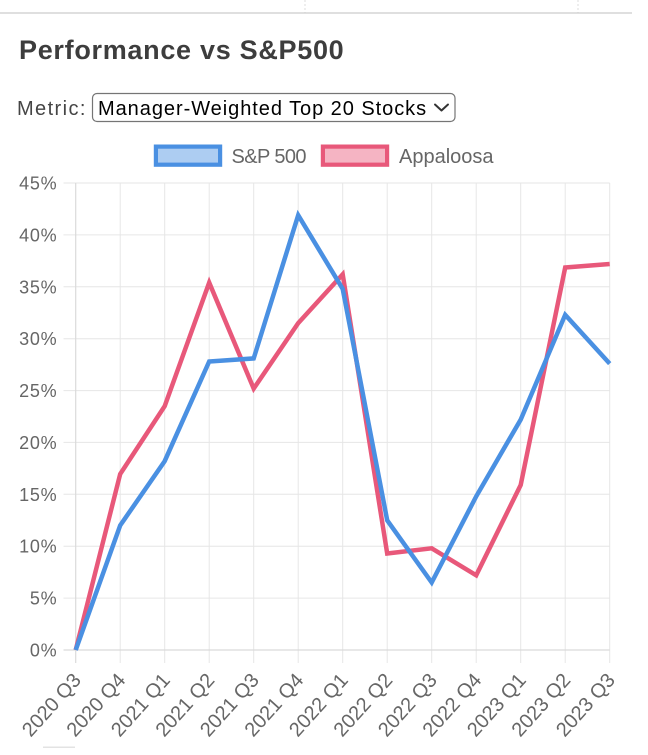 The image size is (648, 755). Describe the element at coordinates (181, 50) in the screenshot. I see `svg-text: Performance vs S&P500` at that location.